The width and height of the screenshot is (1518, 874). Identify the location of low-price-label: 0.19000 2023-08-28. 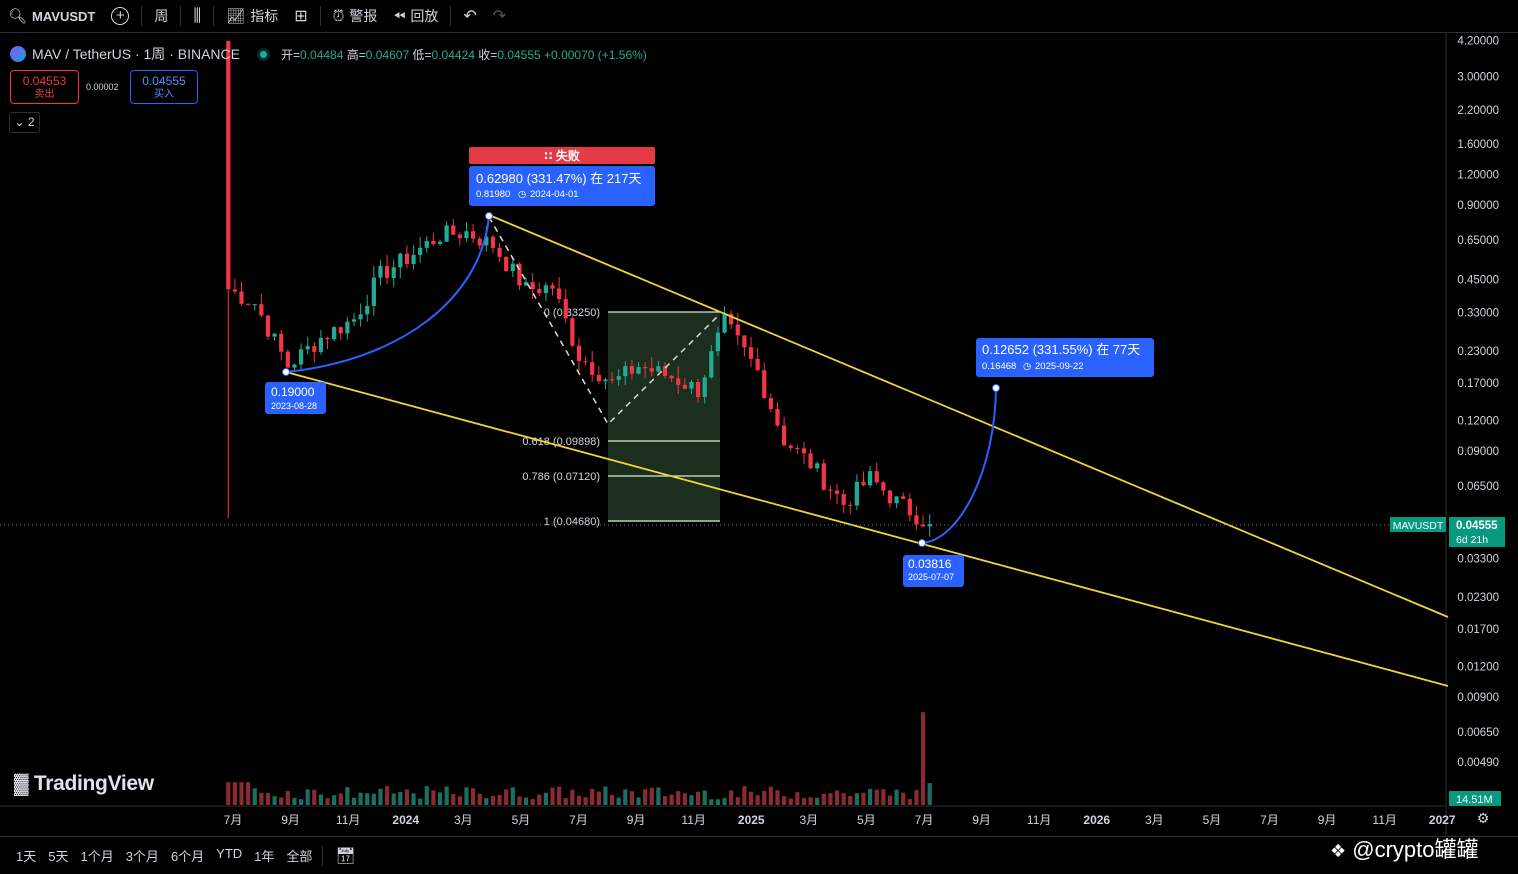
(295, 398).